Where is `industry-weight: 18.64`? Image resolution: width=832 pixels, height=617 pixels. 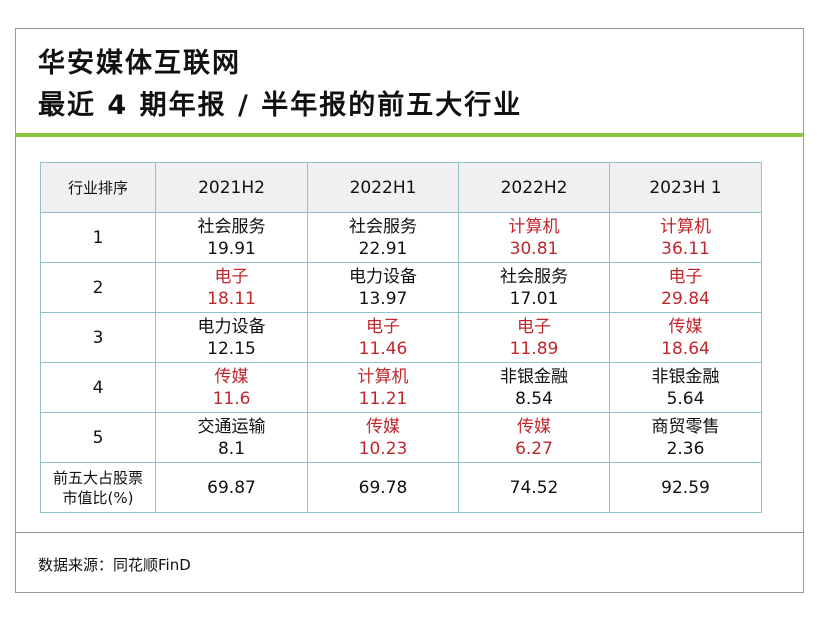 industry-weight: 18.64 is located at coordinates (685, 348).